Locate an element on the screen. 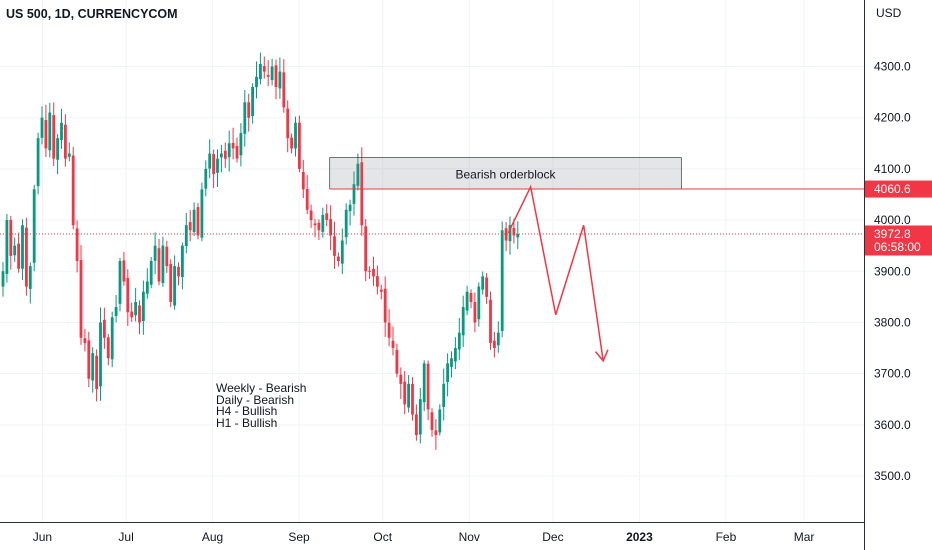 Image resolution: width=932 pixels, height=550 pixels. time-axis: Jun Jul Aug Sep Oct Nov Dec 2023 Feb Mar is located at coordinates (424, 537).